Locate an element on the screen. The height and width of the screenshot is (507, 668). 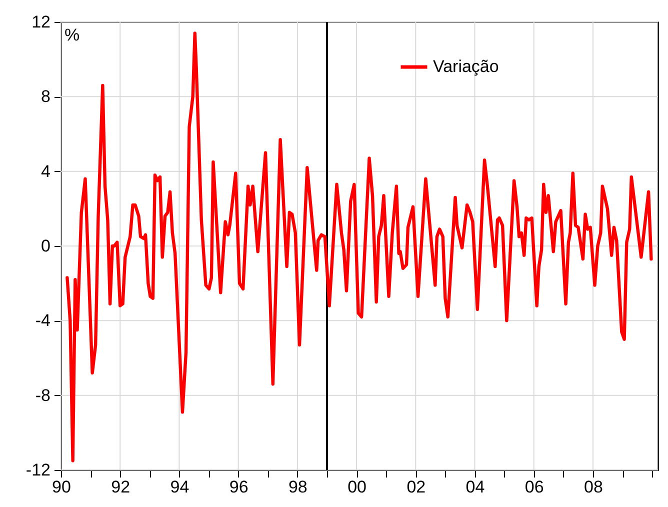
x-tick-label: 92 is located at coordinates (120, 487).